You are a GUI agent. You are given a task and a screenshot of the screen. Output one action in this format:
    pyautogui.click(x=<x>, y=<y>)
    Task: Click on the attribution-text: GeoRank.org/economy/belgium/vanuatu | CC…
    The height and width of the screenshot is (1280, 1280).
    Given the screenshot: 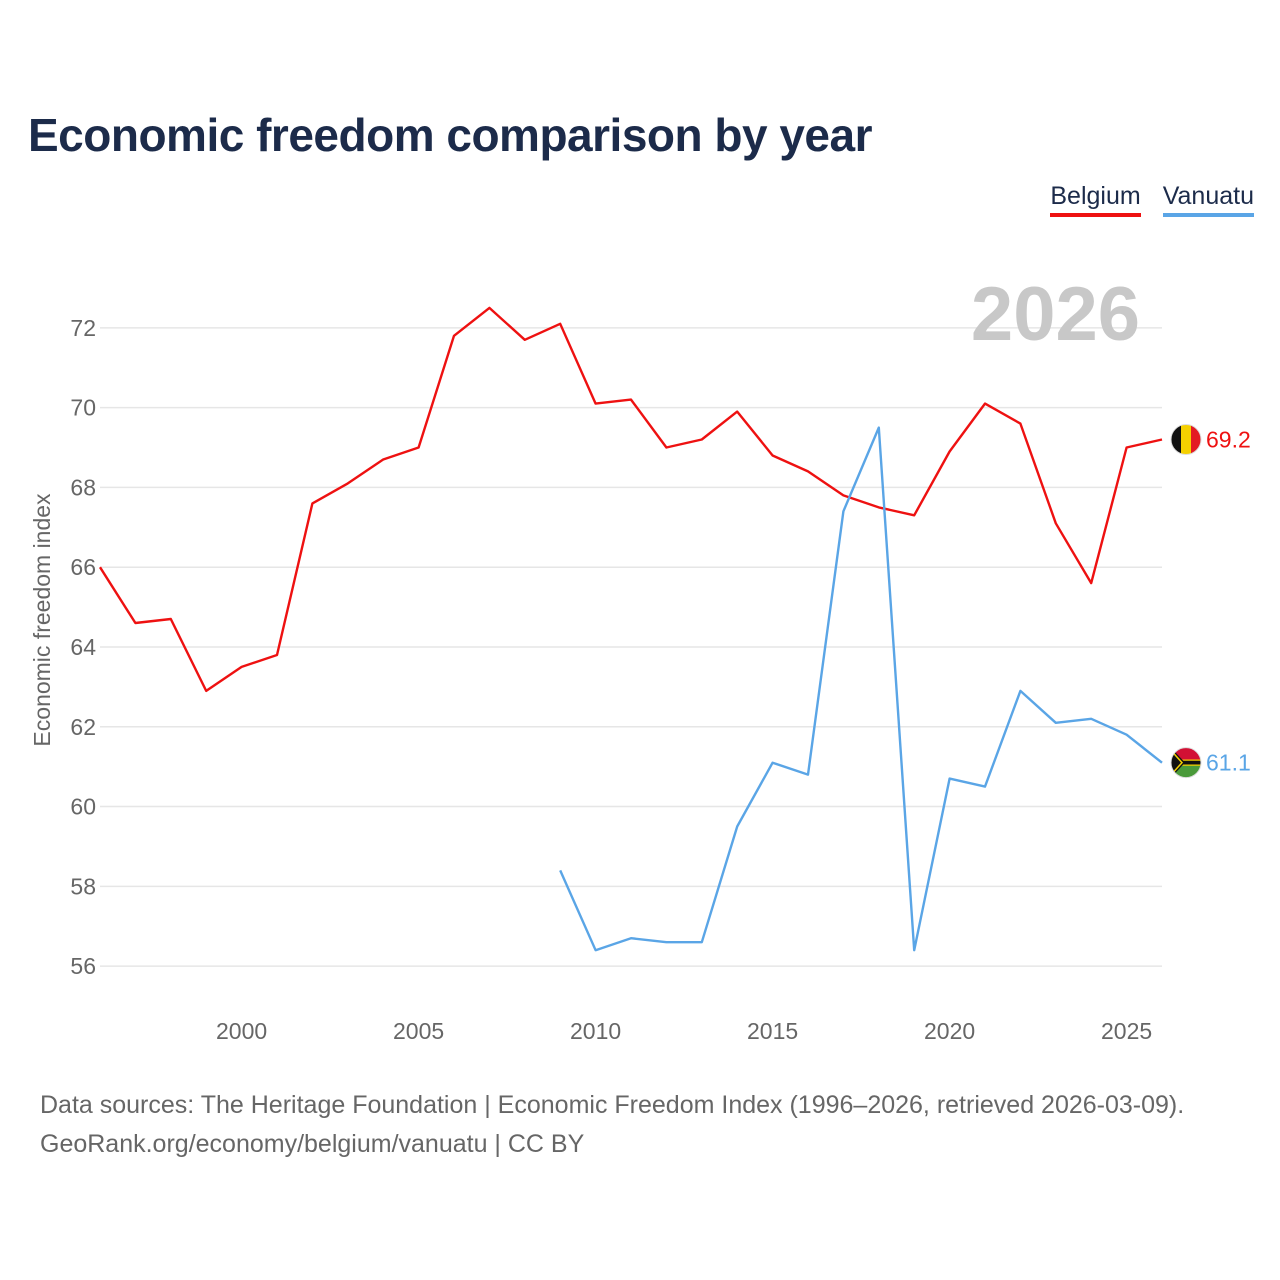 What is the action you would take?
    pyautogui.click(x=312, y=1144)
    